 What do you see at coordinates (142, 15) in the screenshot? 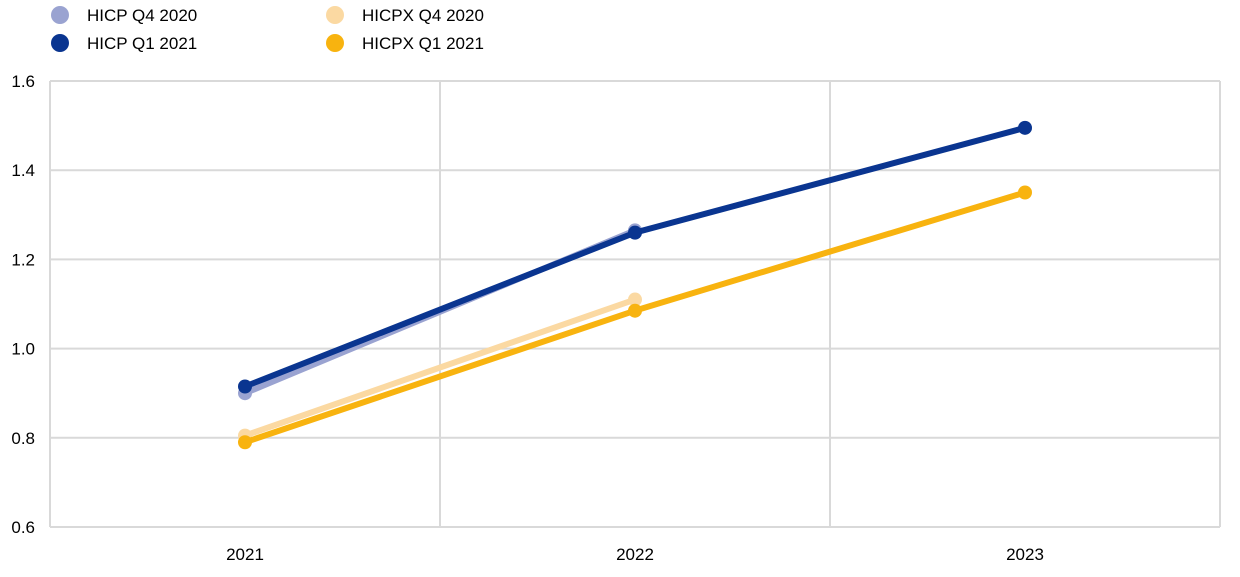
I see `legend-label: HICP Q4 2020` at bounding box center [142, 15].